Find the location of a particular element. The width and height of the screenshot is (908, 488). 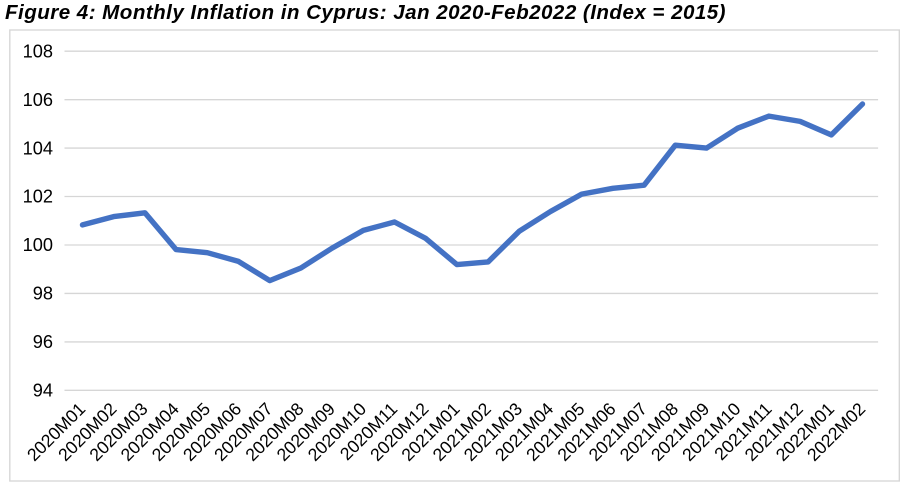

svg-text: 100 is located at coordinates (38, 245).